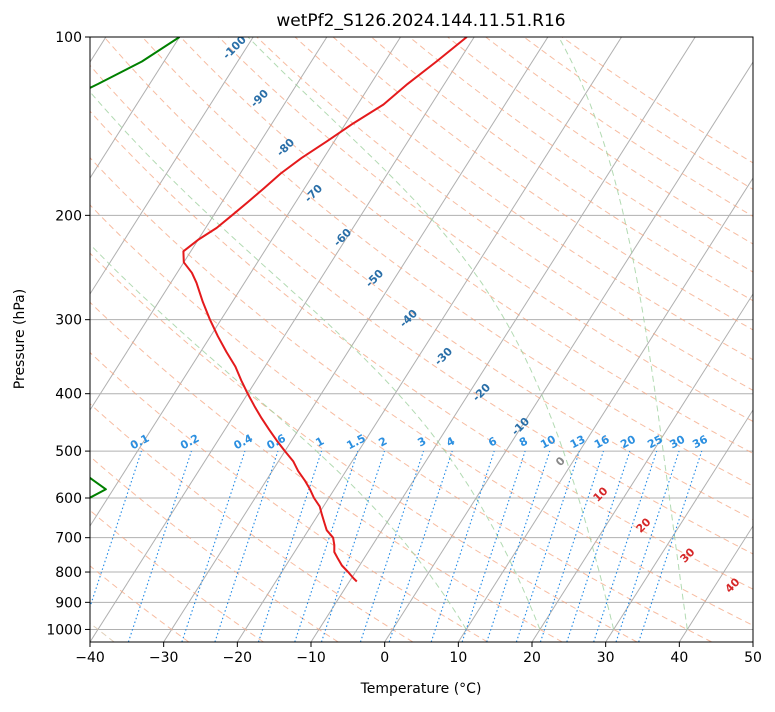 The width and height of the screenshot is (775, 712). Describe the element at coordinates (421, 689) in the screenshot. I see `x-axis-label: Temperature (°C)` at that location.